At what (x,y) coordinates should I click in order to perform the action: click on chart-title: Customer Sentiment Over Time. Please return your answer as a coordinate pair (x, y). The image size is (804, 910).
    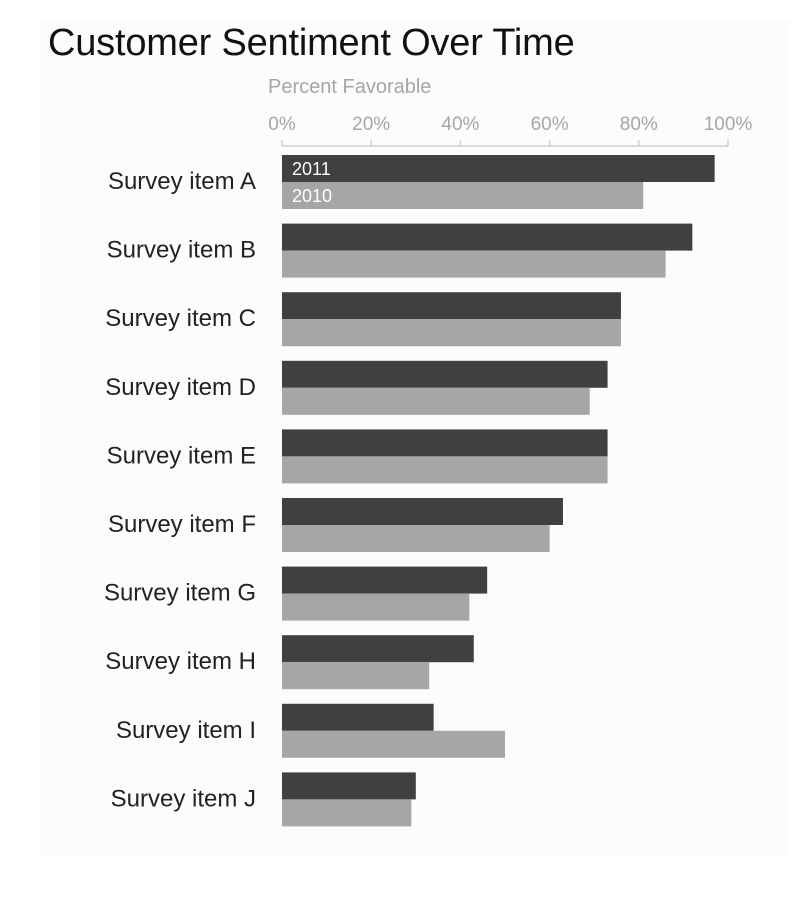
    Looking at the image, I should click on (311, 43).